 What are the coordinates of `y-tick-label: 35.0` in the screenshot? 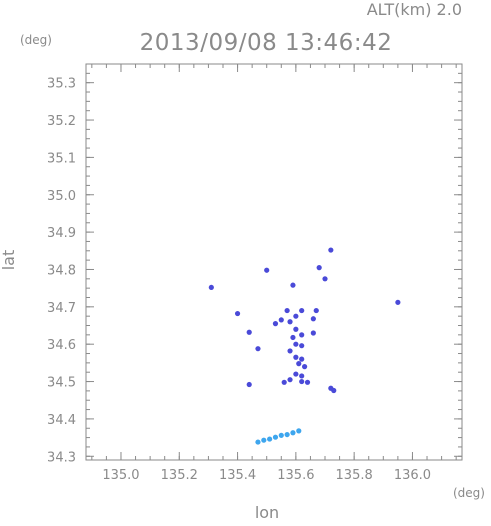 It's located at (61, 196).